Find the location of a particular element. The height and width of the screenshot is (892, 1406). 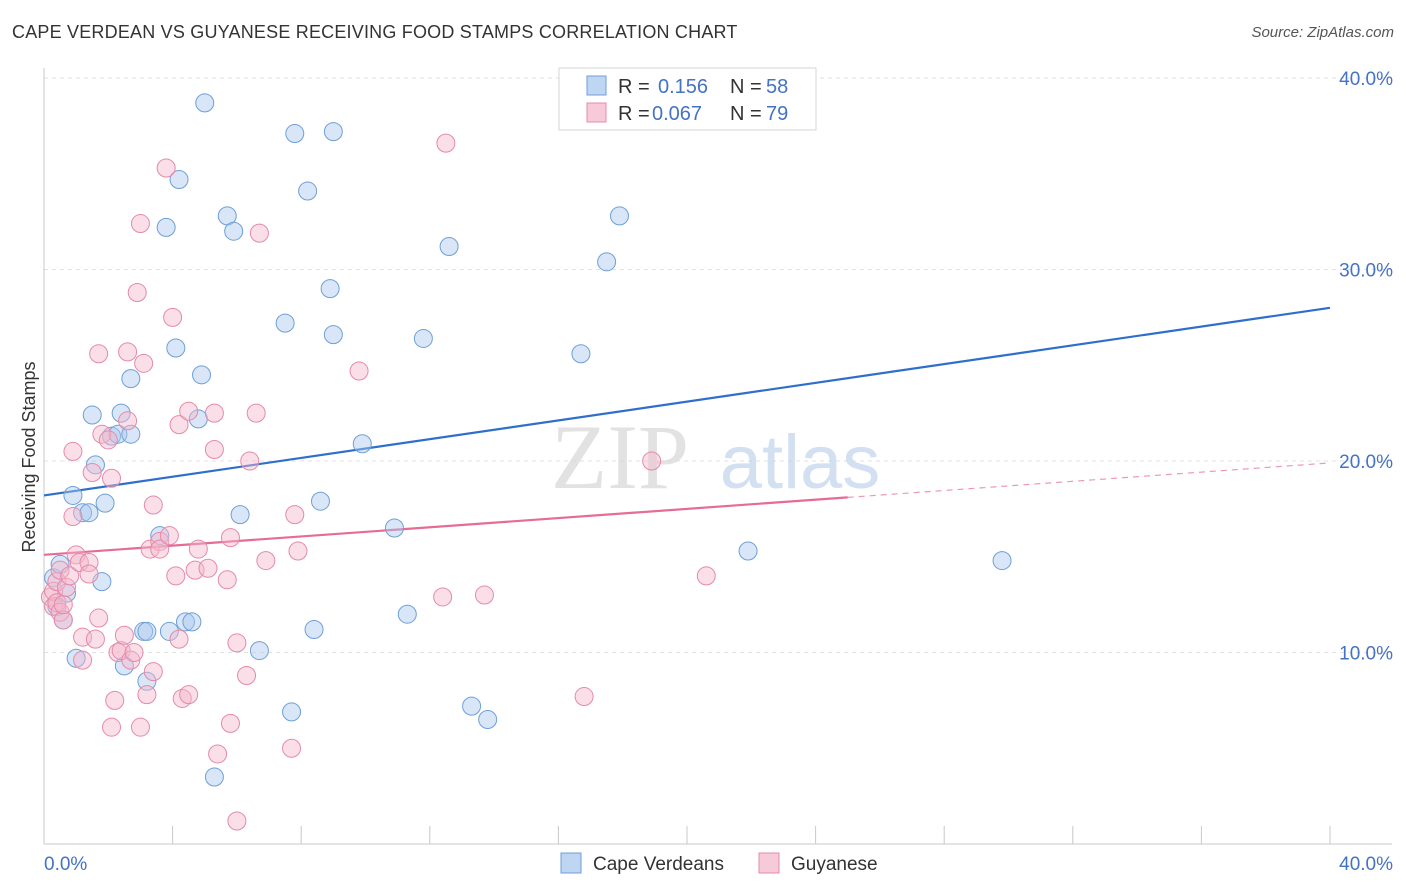

x-tick-label: 0.0% is located at coordinates (65, 864).